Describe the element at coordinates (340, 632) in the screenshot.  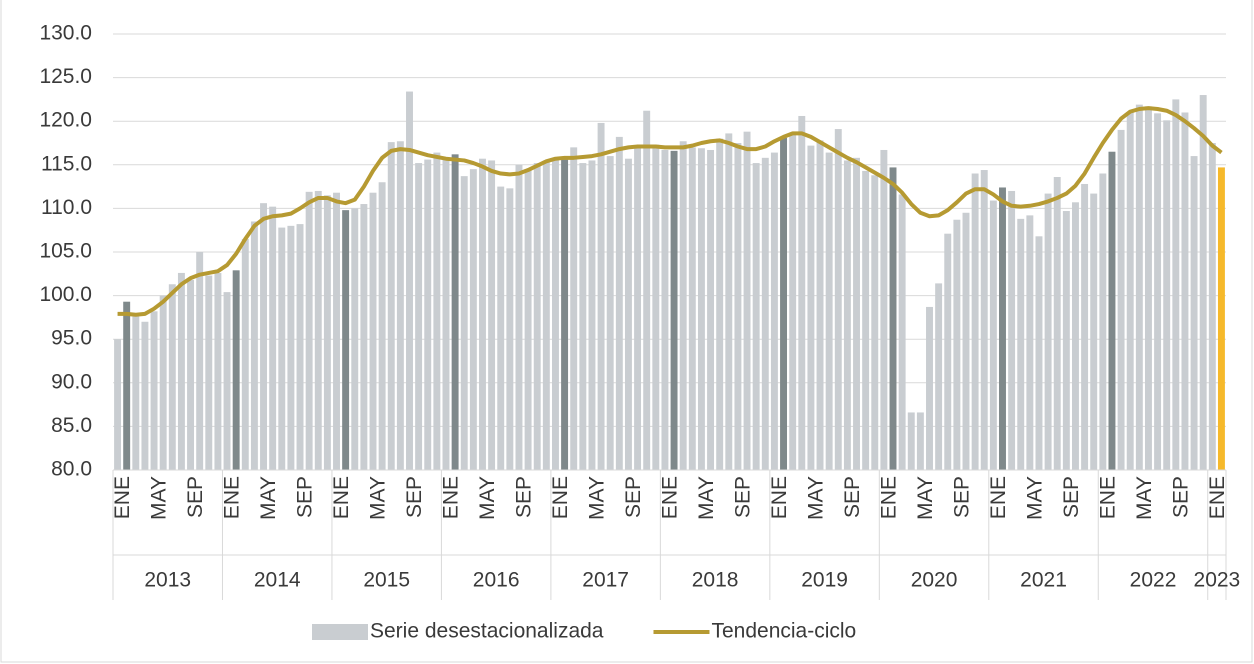
I see `legend-swatch` at that location.